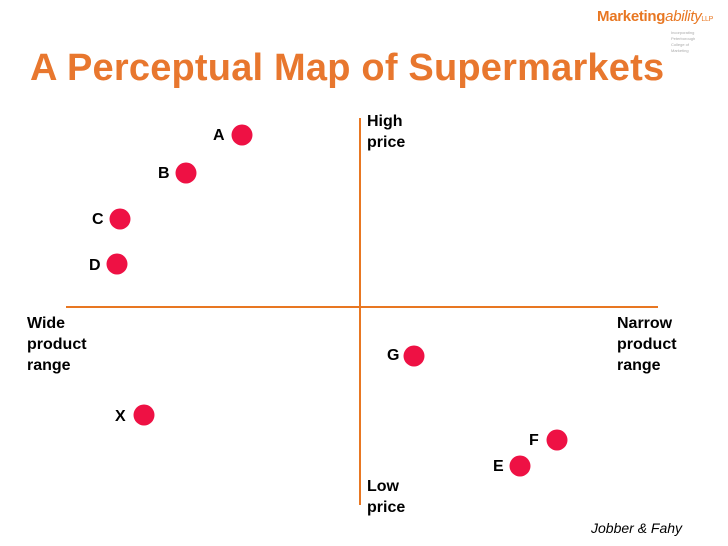 The height and width of the screenshot is (546, 728). I want to click on point-label-e: E, so click(498, 466).